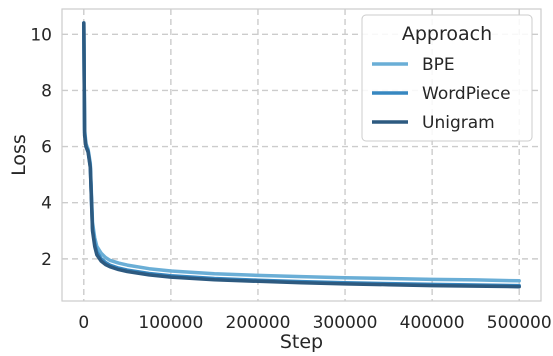 Image resolution: width=553 pixels, height=356 pixels. Describe the element at coordinates (46, 260) in the screenshot. I see `y-tick-label: 2` at that location.